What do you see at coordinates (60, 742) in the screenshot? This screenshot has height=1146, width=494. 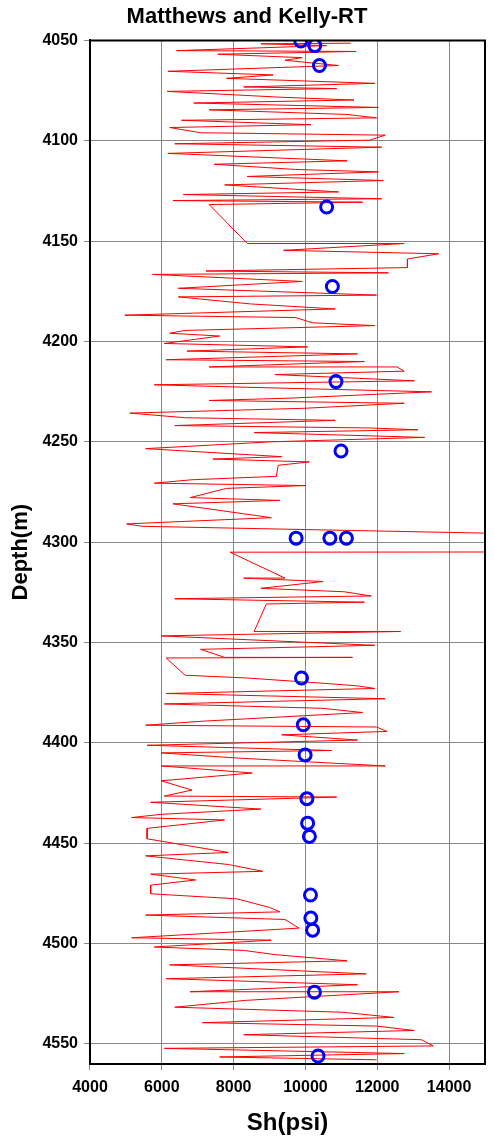 I see `y-tick-label: 4400` at bounding box center [60, 742].